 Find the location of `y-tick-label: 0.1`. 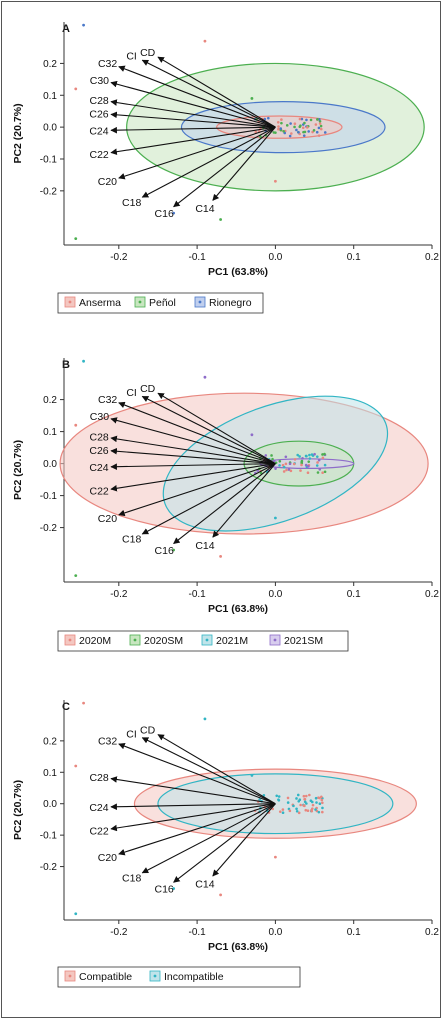

y-tick-label: 0.1 is located at coordinates (50, 773).